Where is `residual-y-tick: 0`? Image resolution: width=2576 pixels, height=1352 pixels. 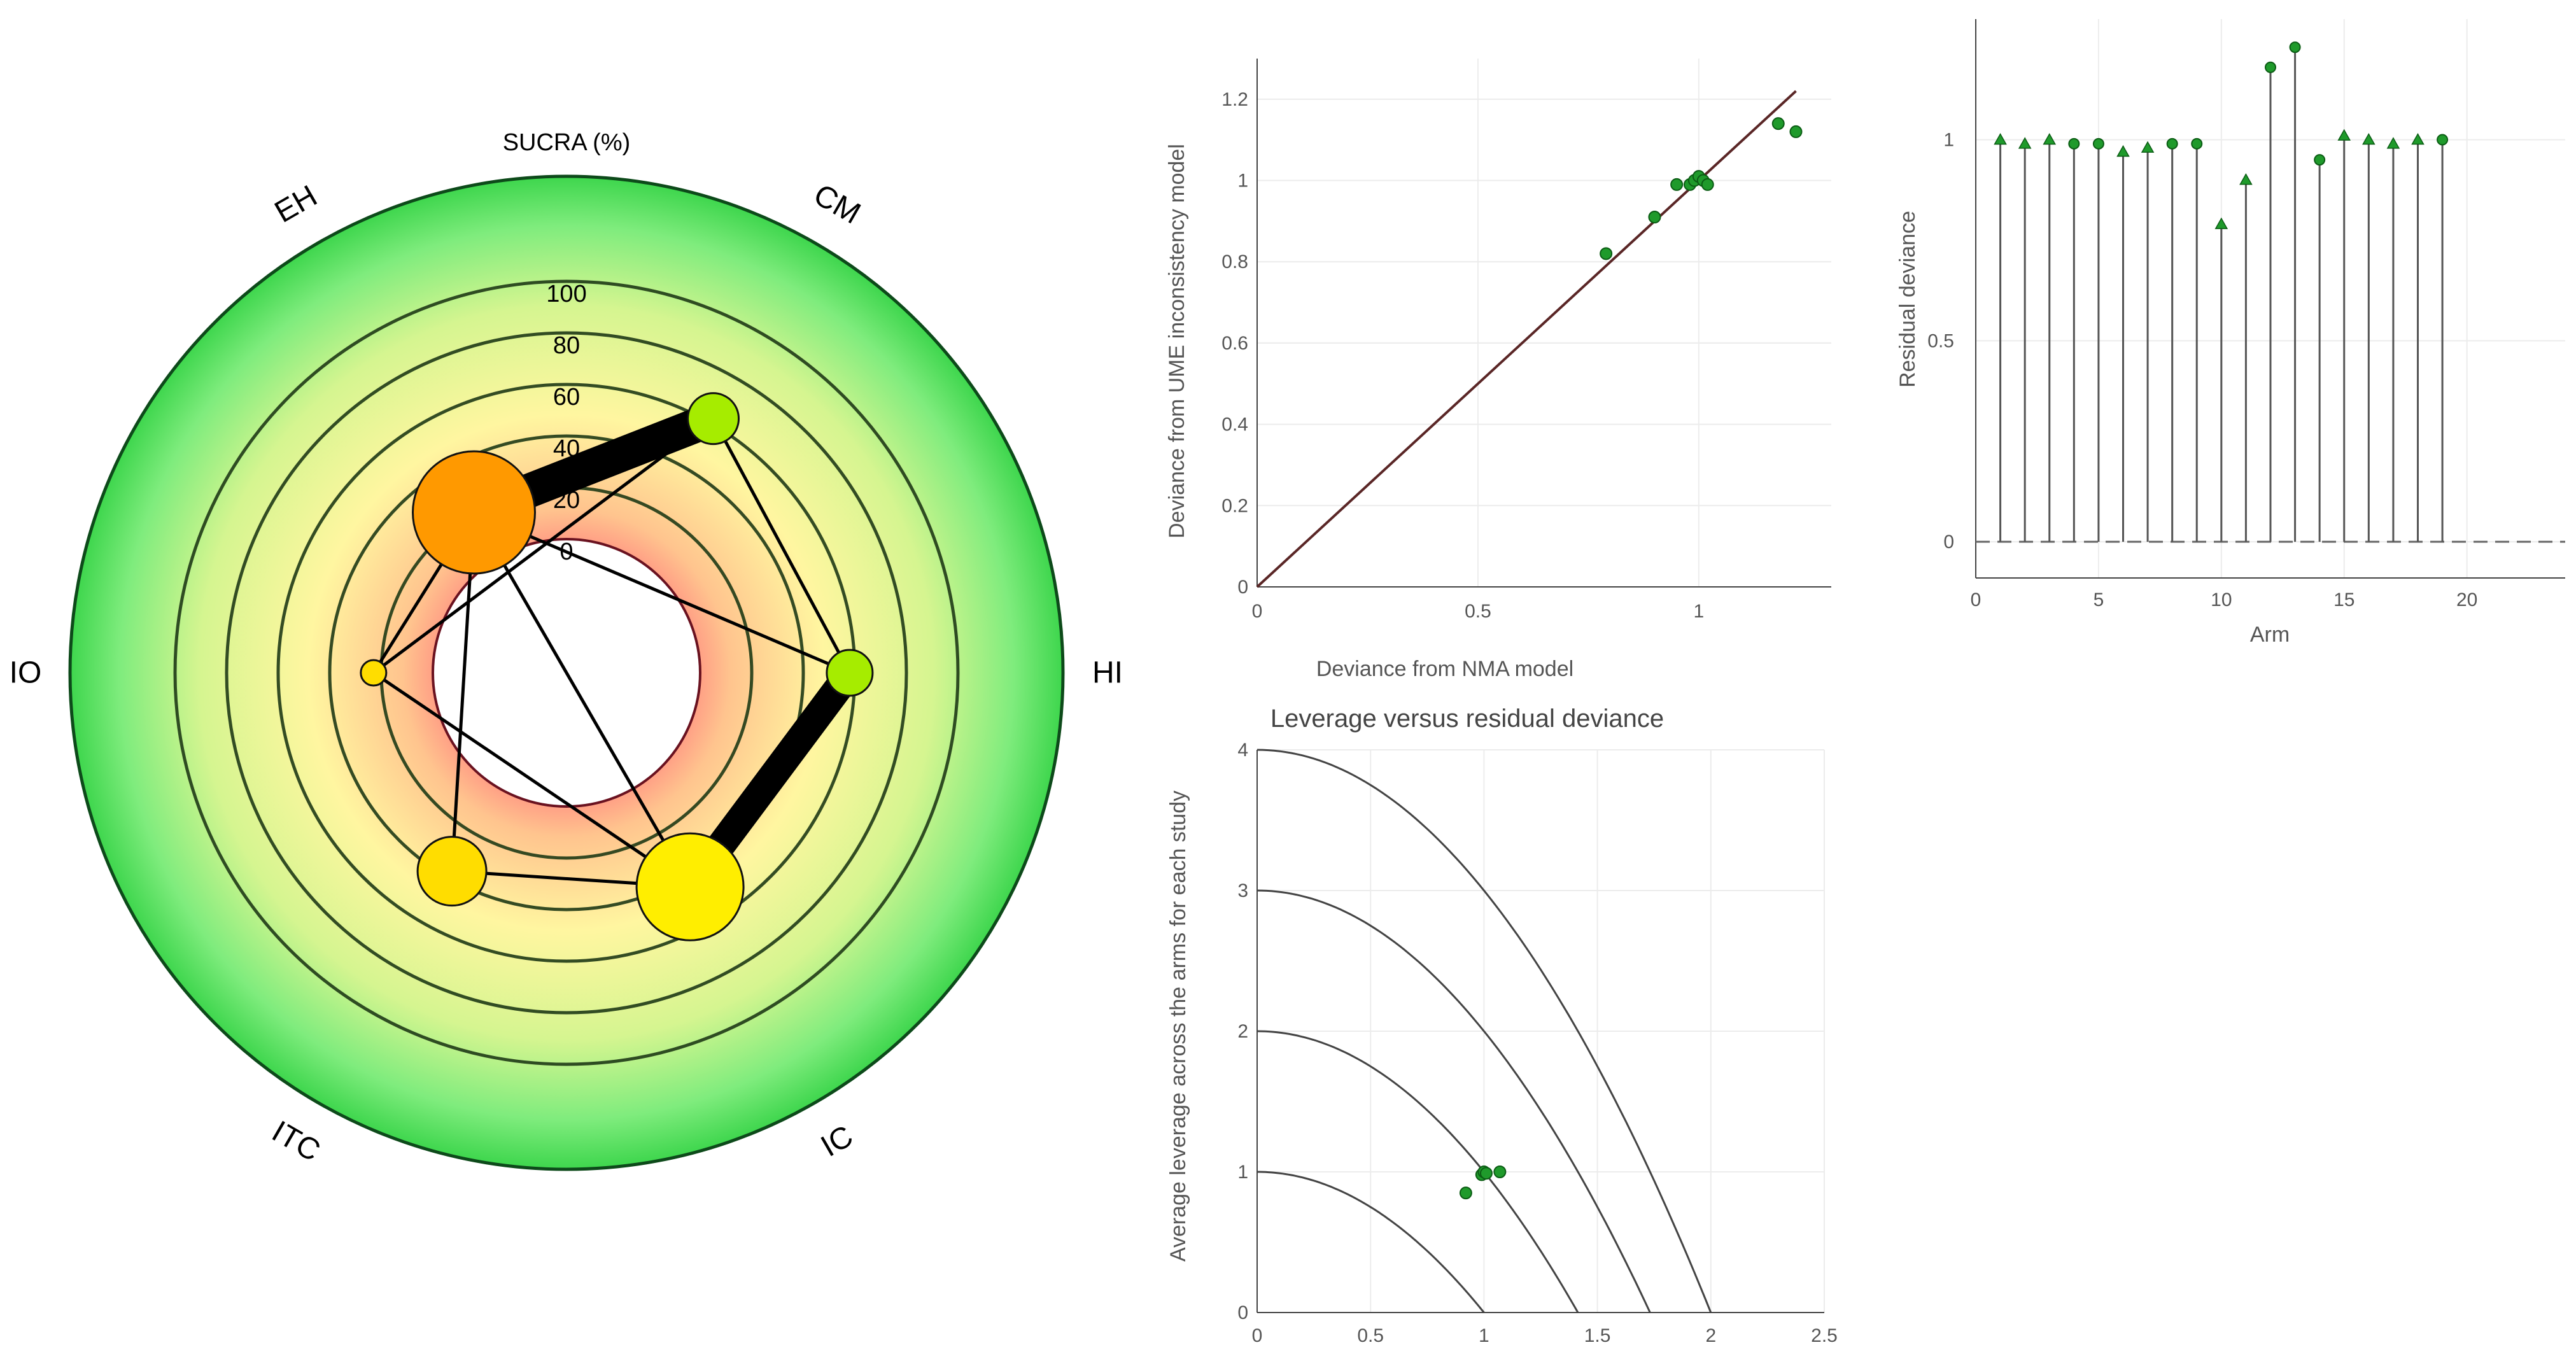 residual-y-tick: 0 is located at coordinates (1949, 542).